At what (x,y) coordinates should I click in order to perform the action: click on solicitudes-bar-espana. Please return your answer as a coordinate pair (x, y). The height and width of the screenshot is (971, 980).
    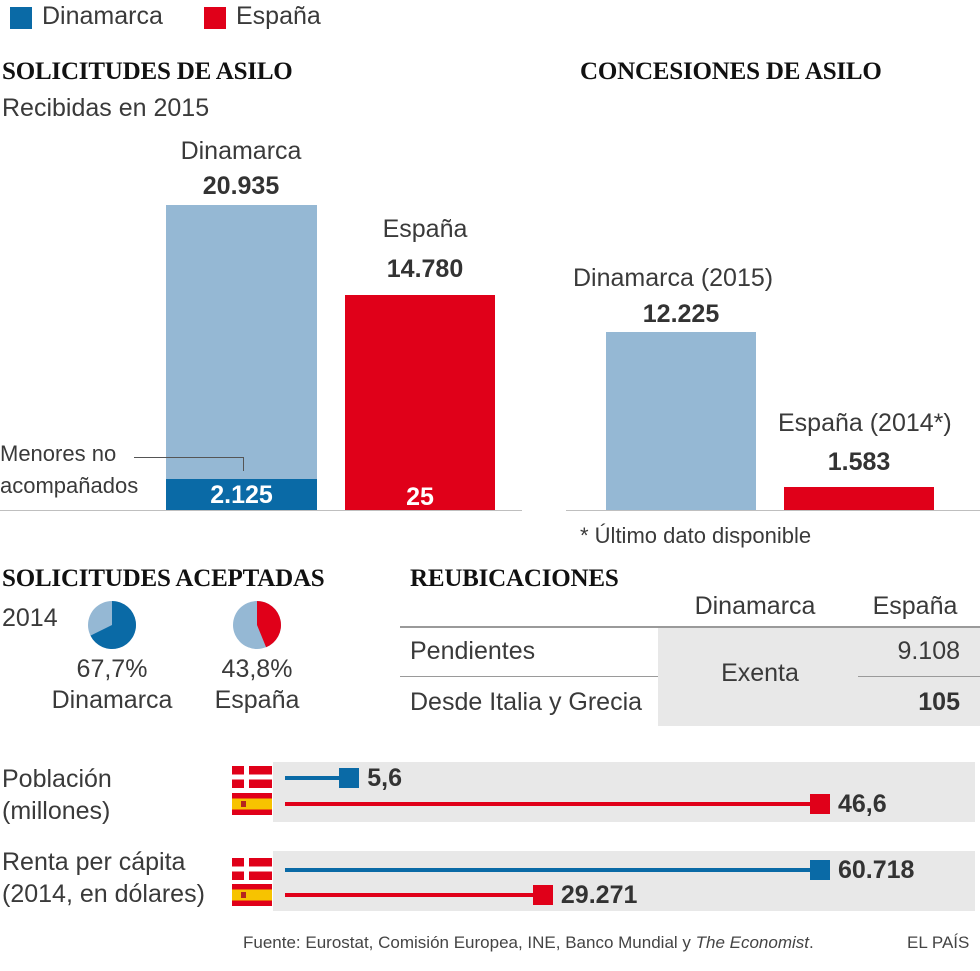
    Looking at the image, I should click on (420, 402).